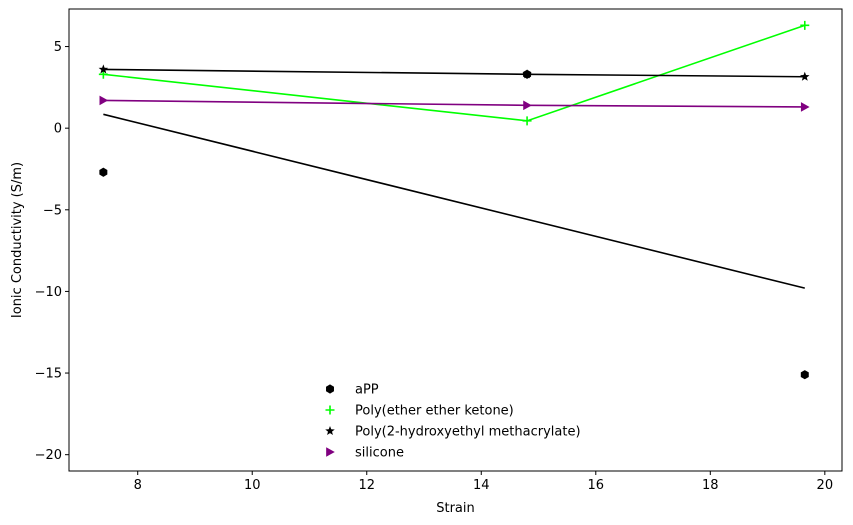 The image size is (853, 525). What do you see at coordinates (330, 452) in the screenshot?
I see `legend-marker-silicone` at bounding box center [330, 452].